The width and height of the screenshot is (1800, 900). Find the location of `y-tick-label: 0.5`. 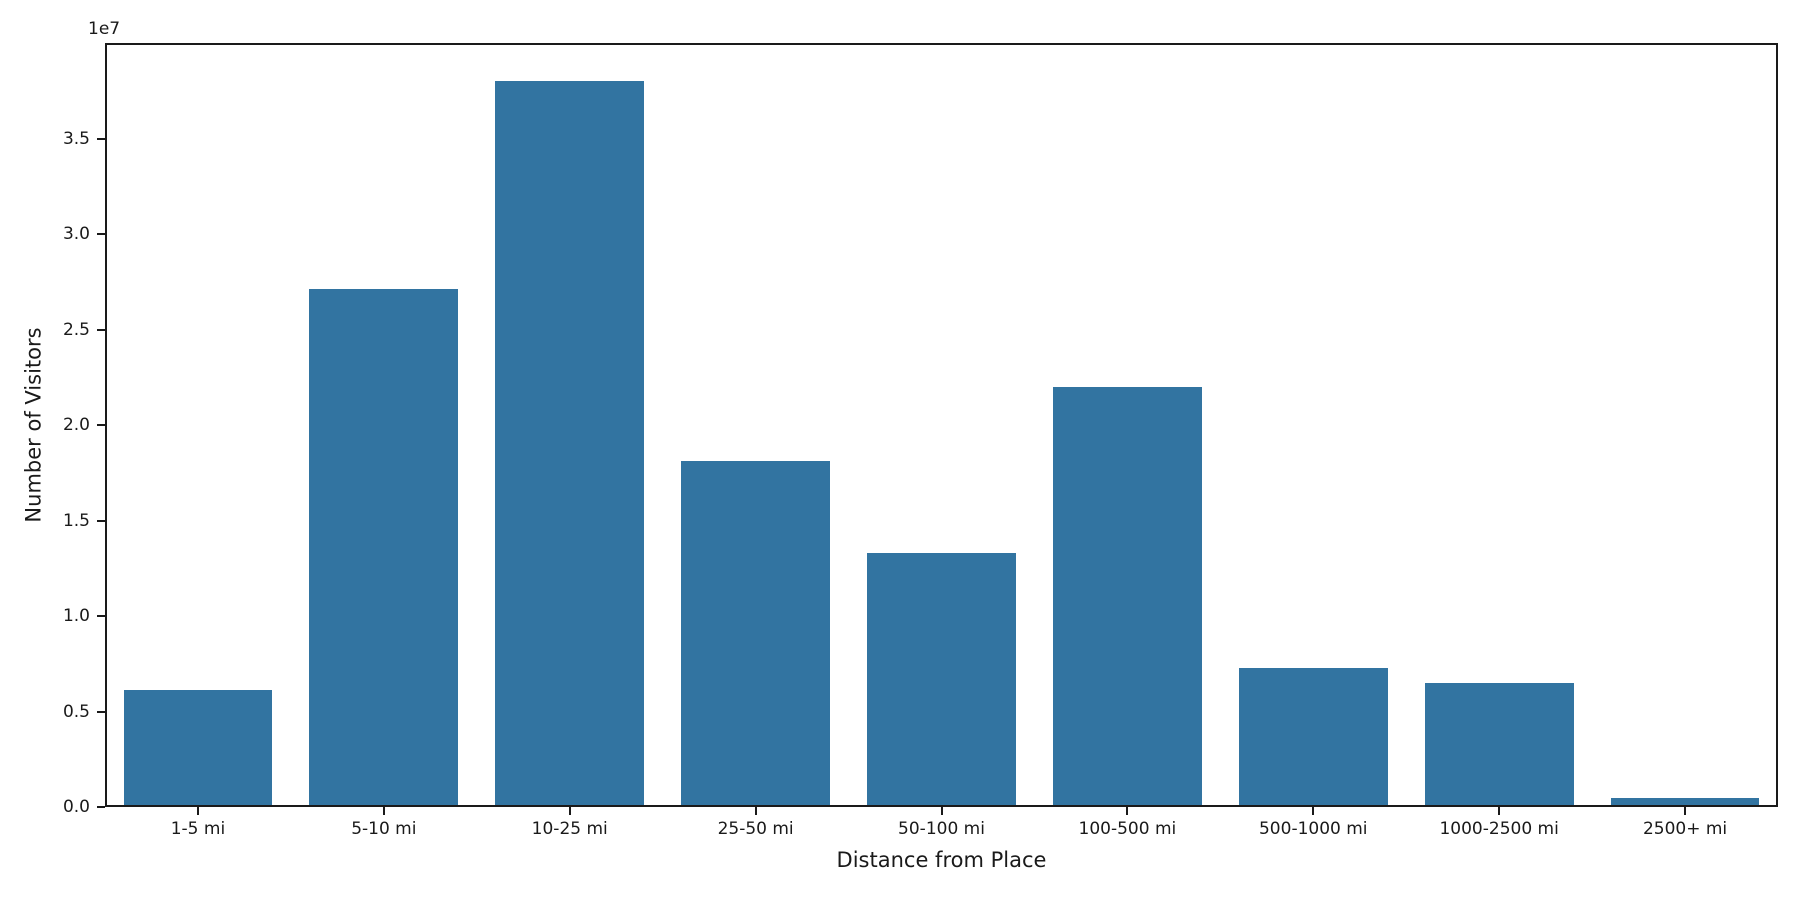

y-tick-label: 0.5 is located at coordinates (76, 711).